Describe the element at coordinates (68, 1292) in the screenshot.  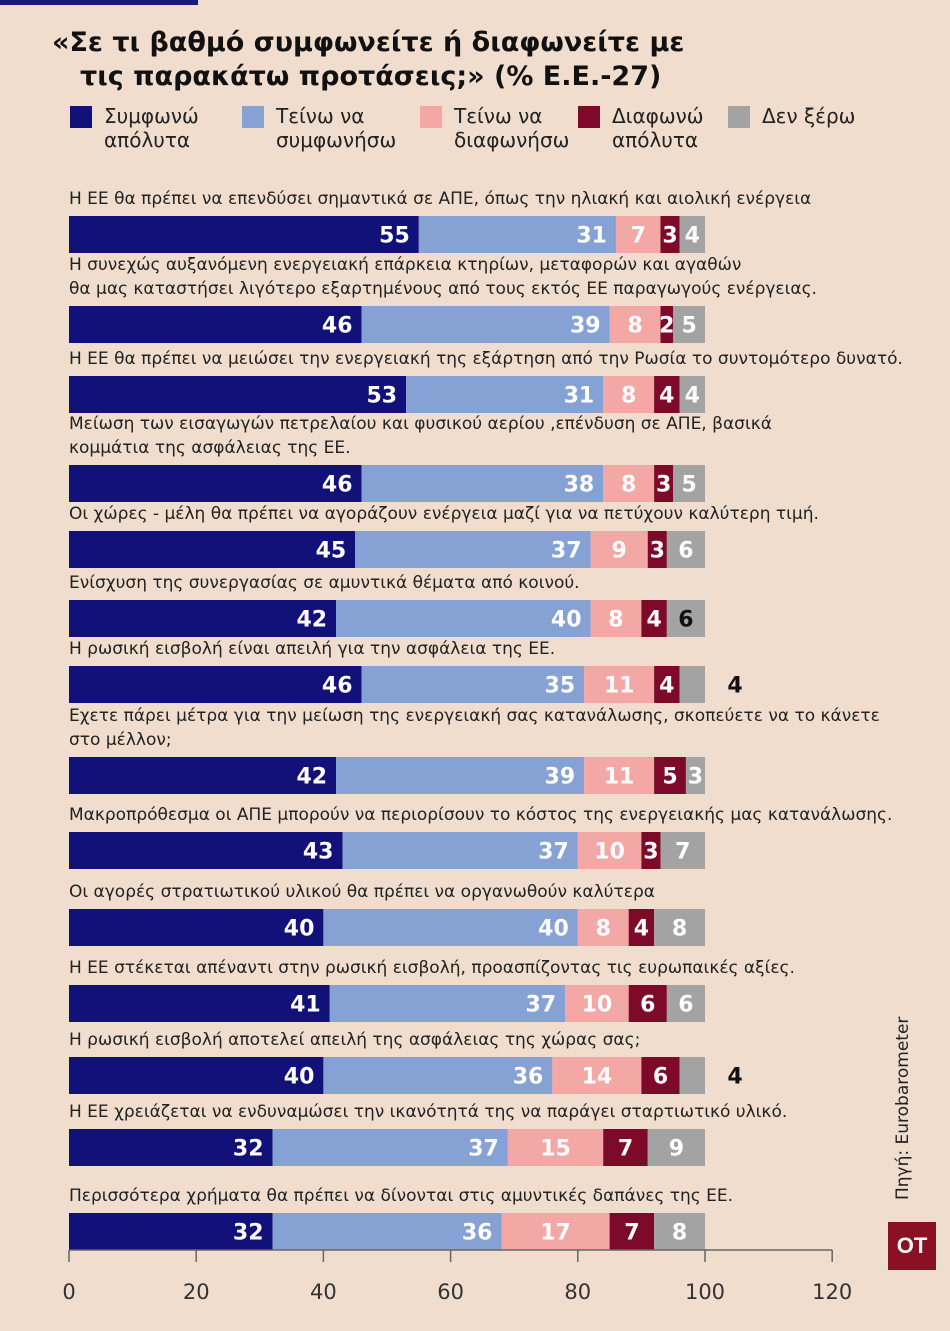
I see `x-tick-label-0: 0` at that location.